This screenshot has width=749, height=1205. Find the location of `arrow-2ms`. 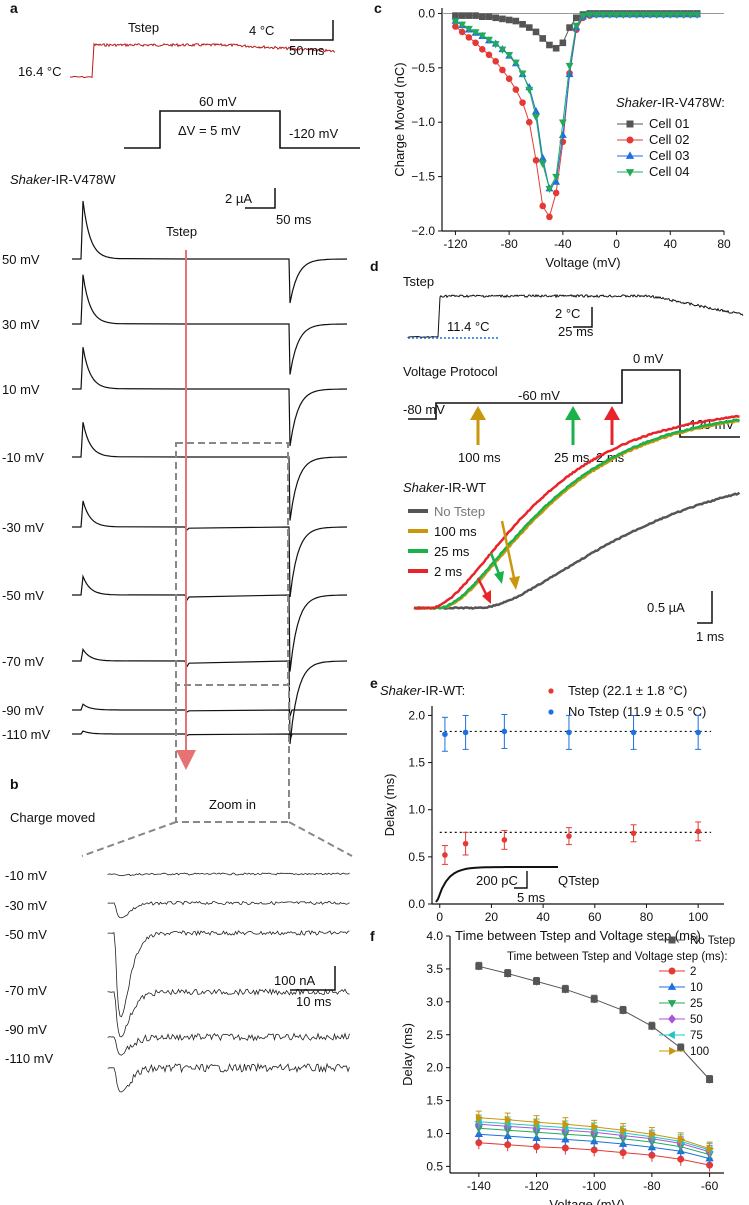

arrow-2ms is located at coordinates (612, 425).